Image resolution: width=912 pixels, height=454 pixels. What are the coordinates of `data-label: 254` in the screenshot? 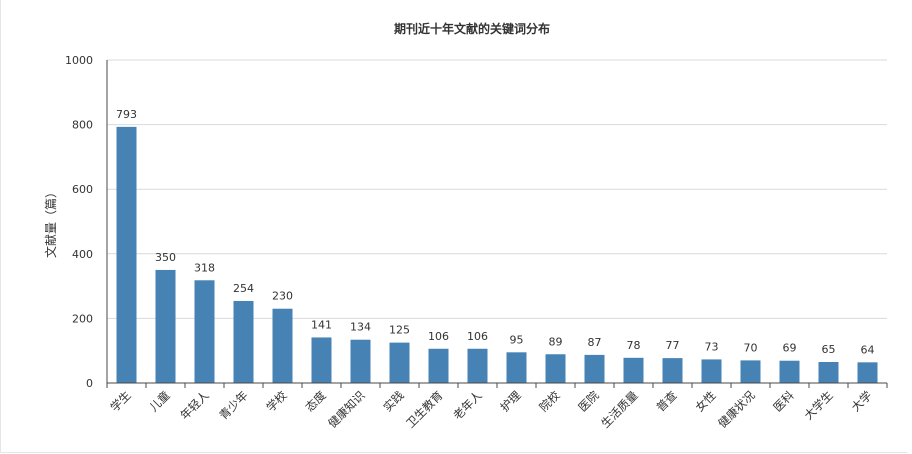 It's located at (243, 288).